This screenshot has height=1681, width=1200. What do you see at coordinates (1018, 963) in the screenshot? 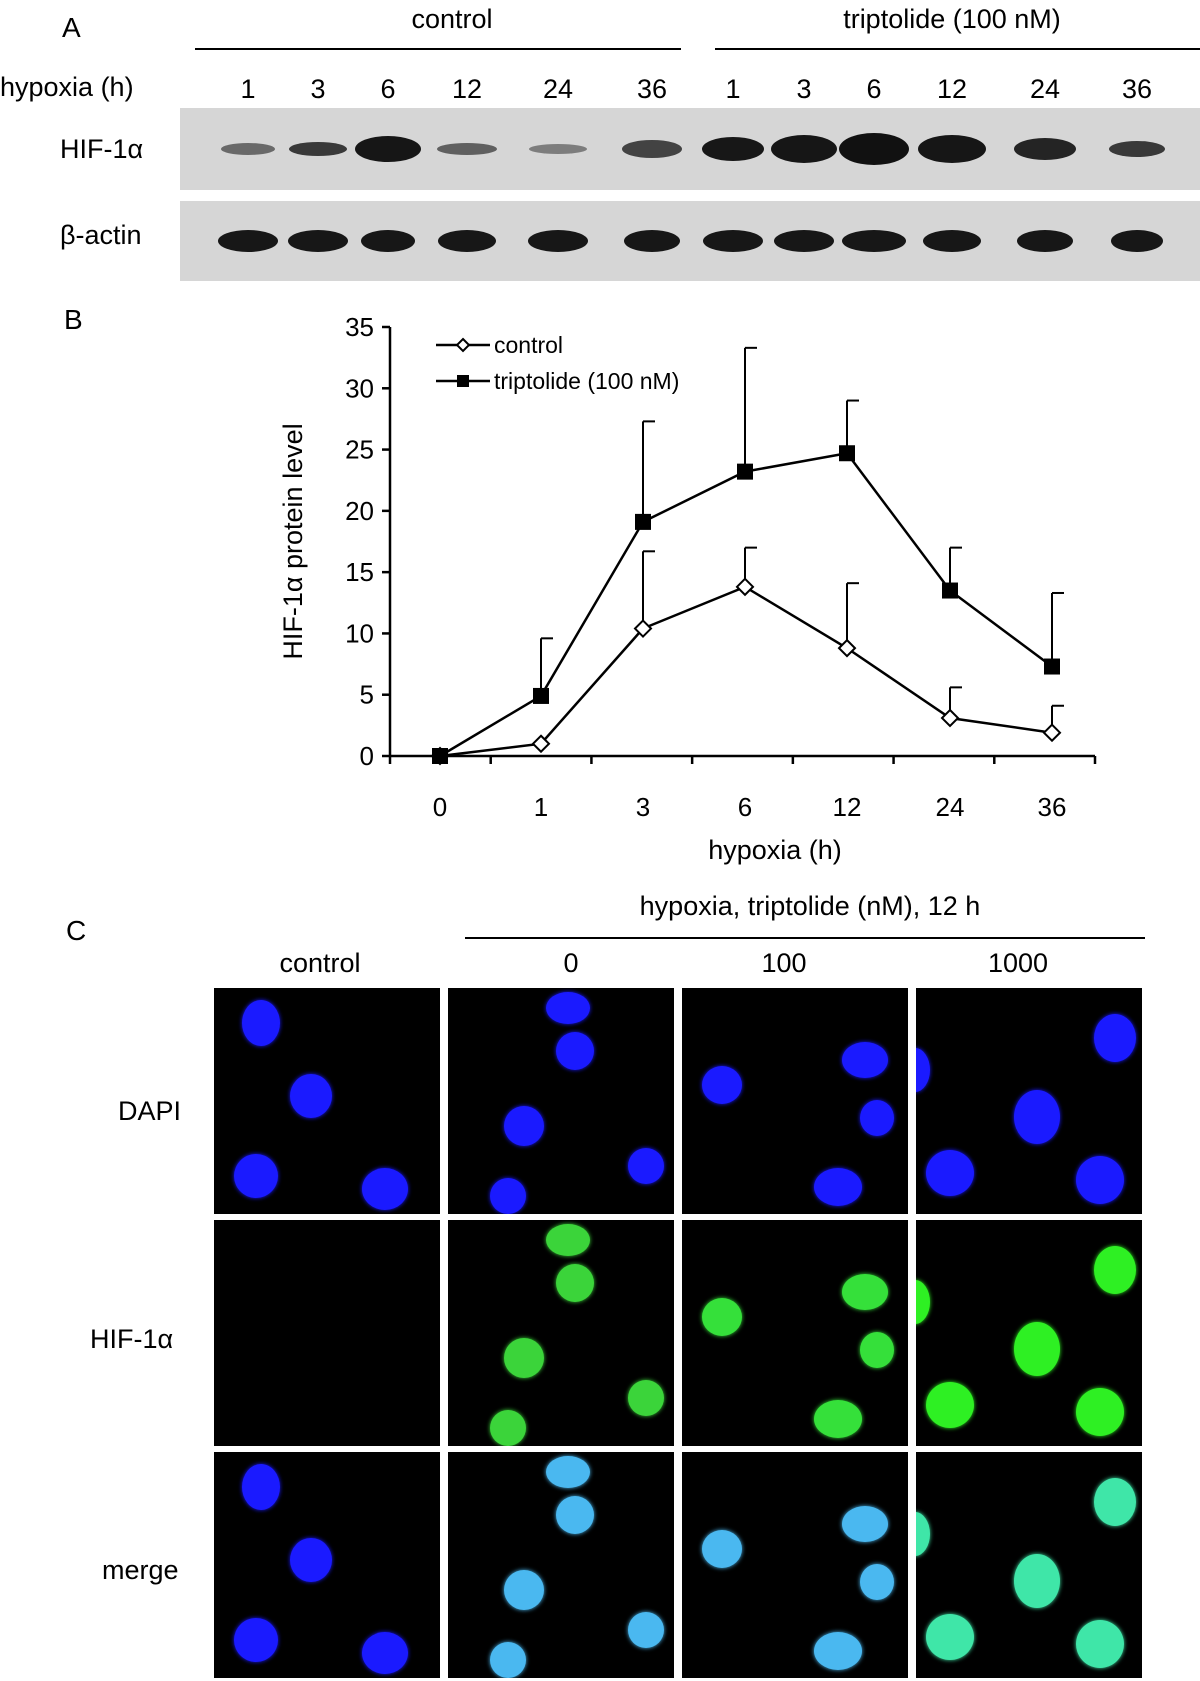
I see `column-label-1000: 1000` at bounding box center [1018, 963].